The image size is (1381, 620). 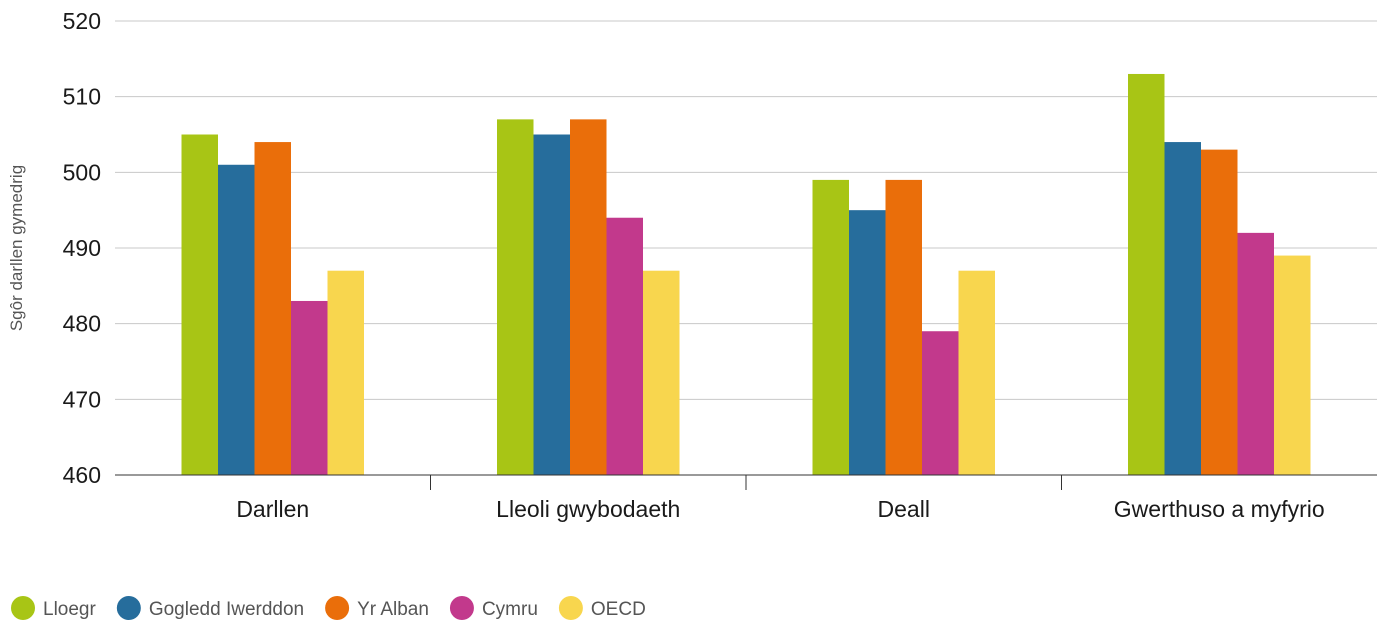 I want to click on bar-oecd-darllen, so click(x=345, y=372).